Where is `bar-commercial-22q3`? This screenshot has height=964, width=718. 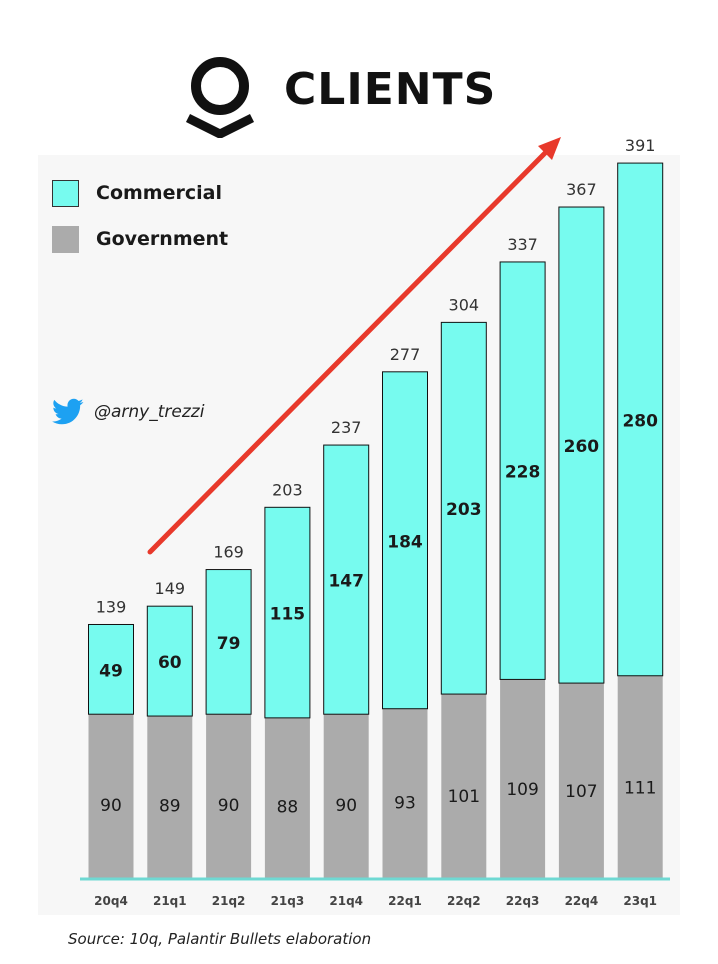 bar-commercial-22q3 is located at coordinates (522, 470).